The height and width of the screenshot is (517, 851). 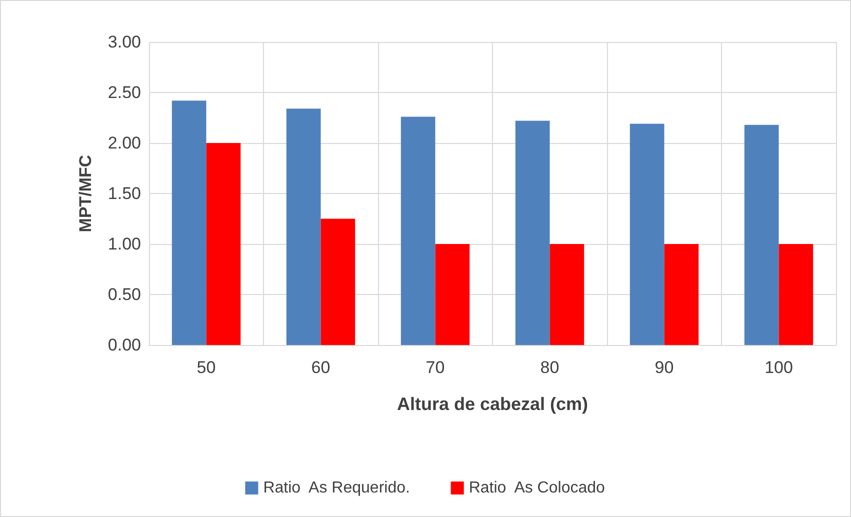 I want to click on y-tick-label: 2.00, so click(x=124, y=143).